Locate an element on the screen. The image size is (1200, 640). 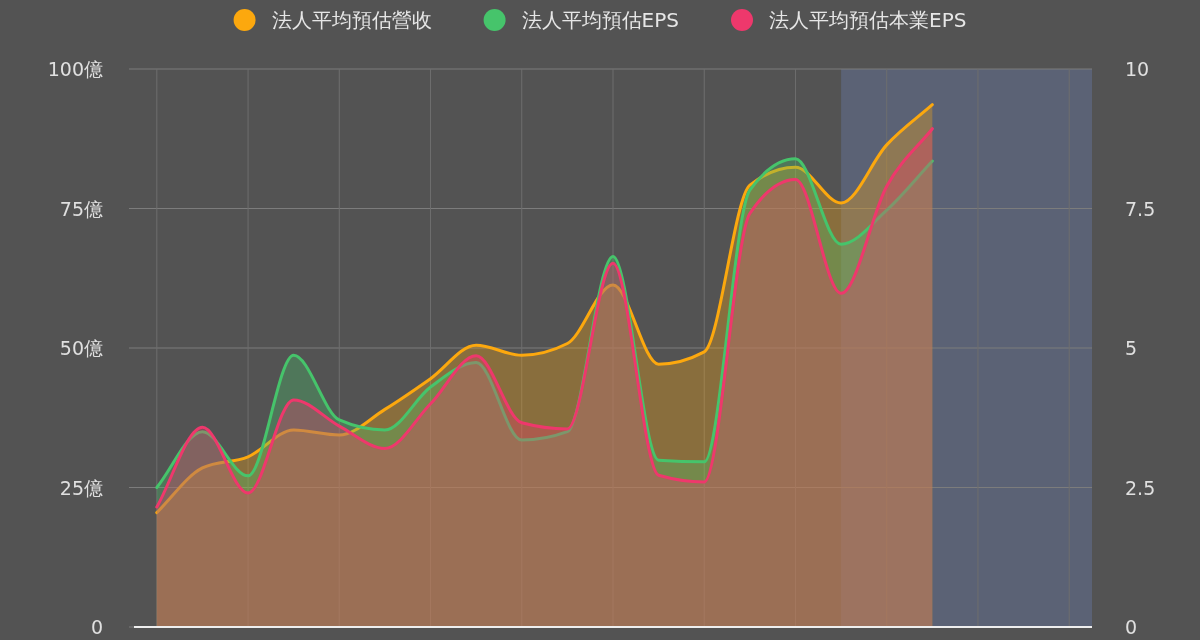
y2-tick-label: 7.5 is located at coordinates (1140, 208).